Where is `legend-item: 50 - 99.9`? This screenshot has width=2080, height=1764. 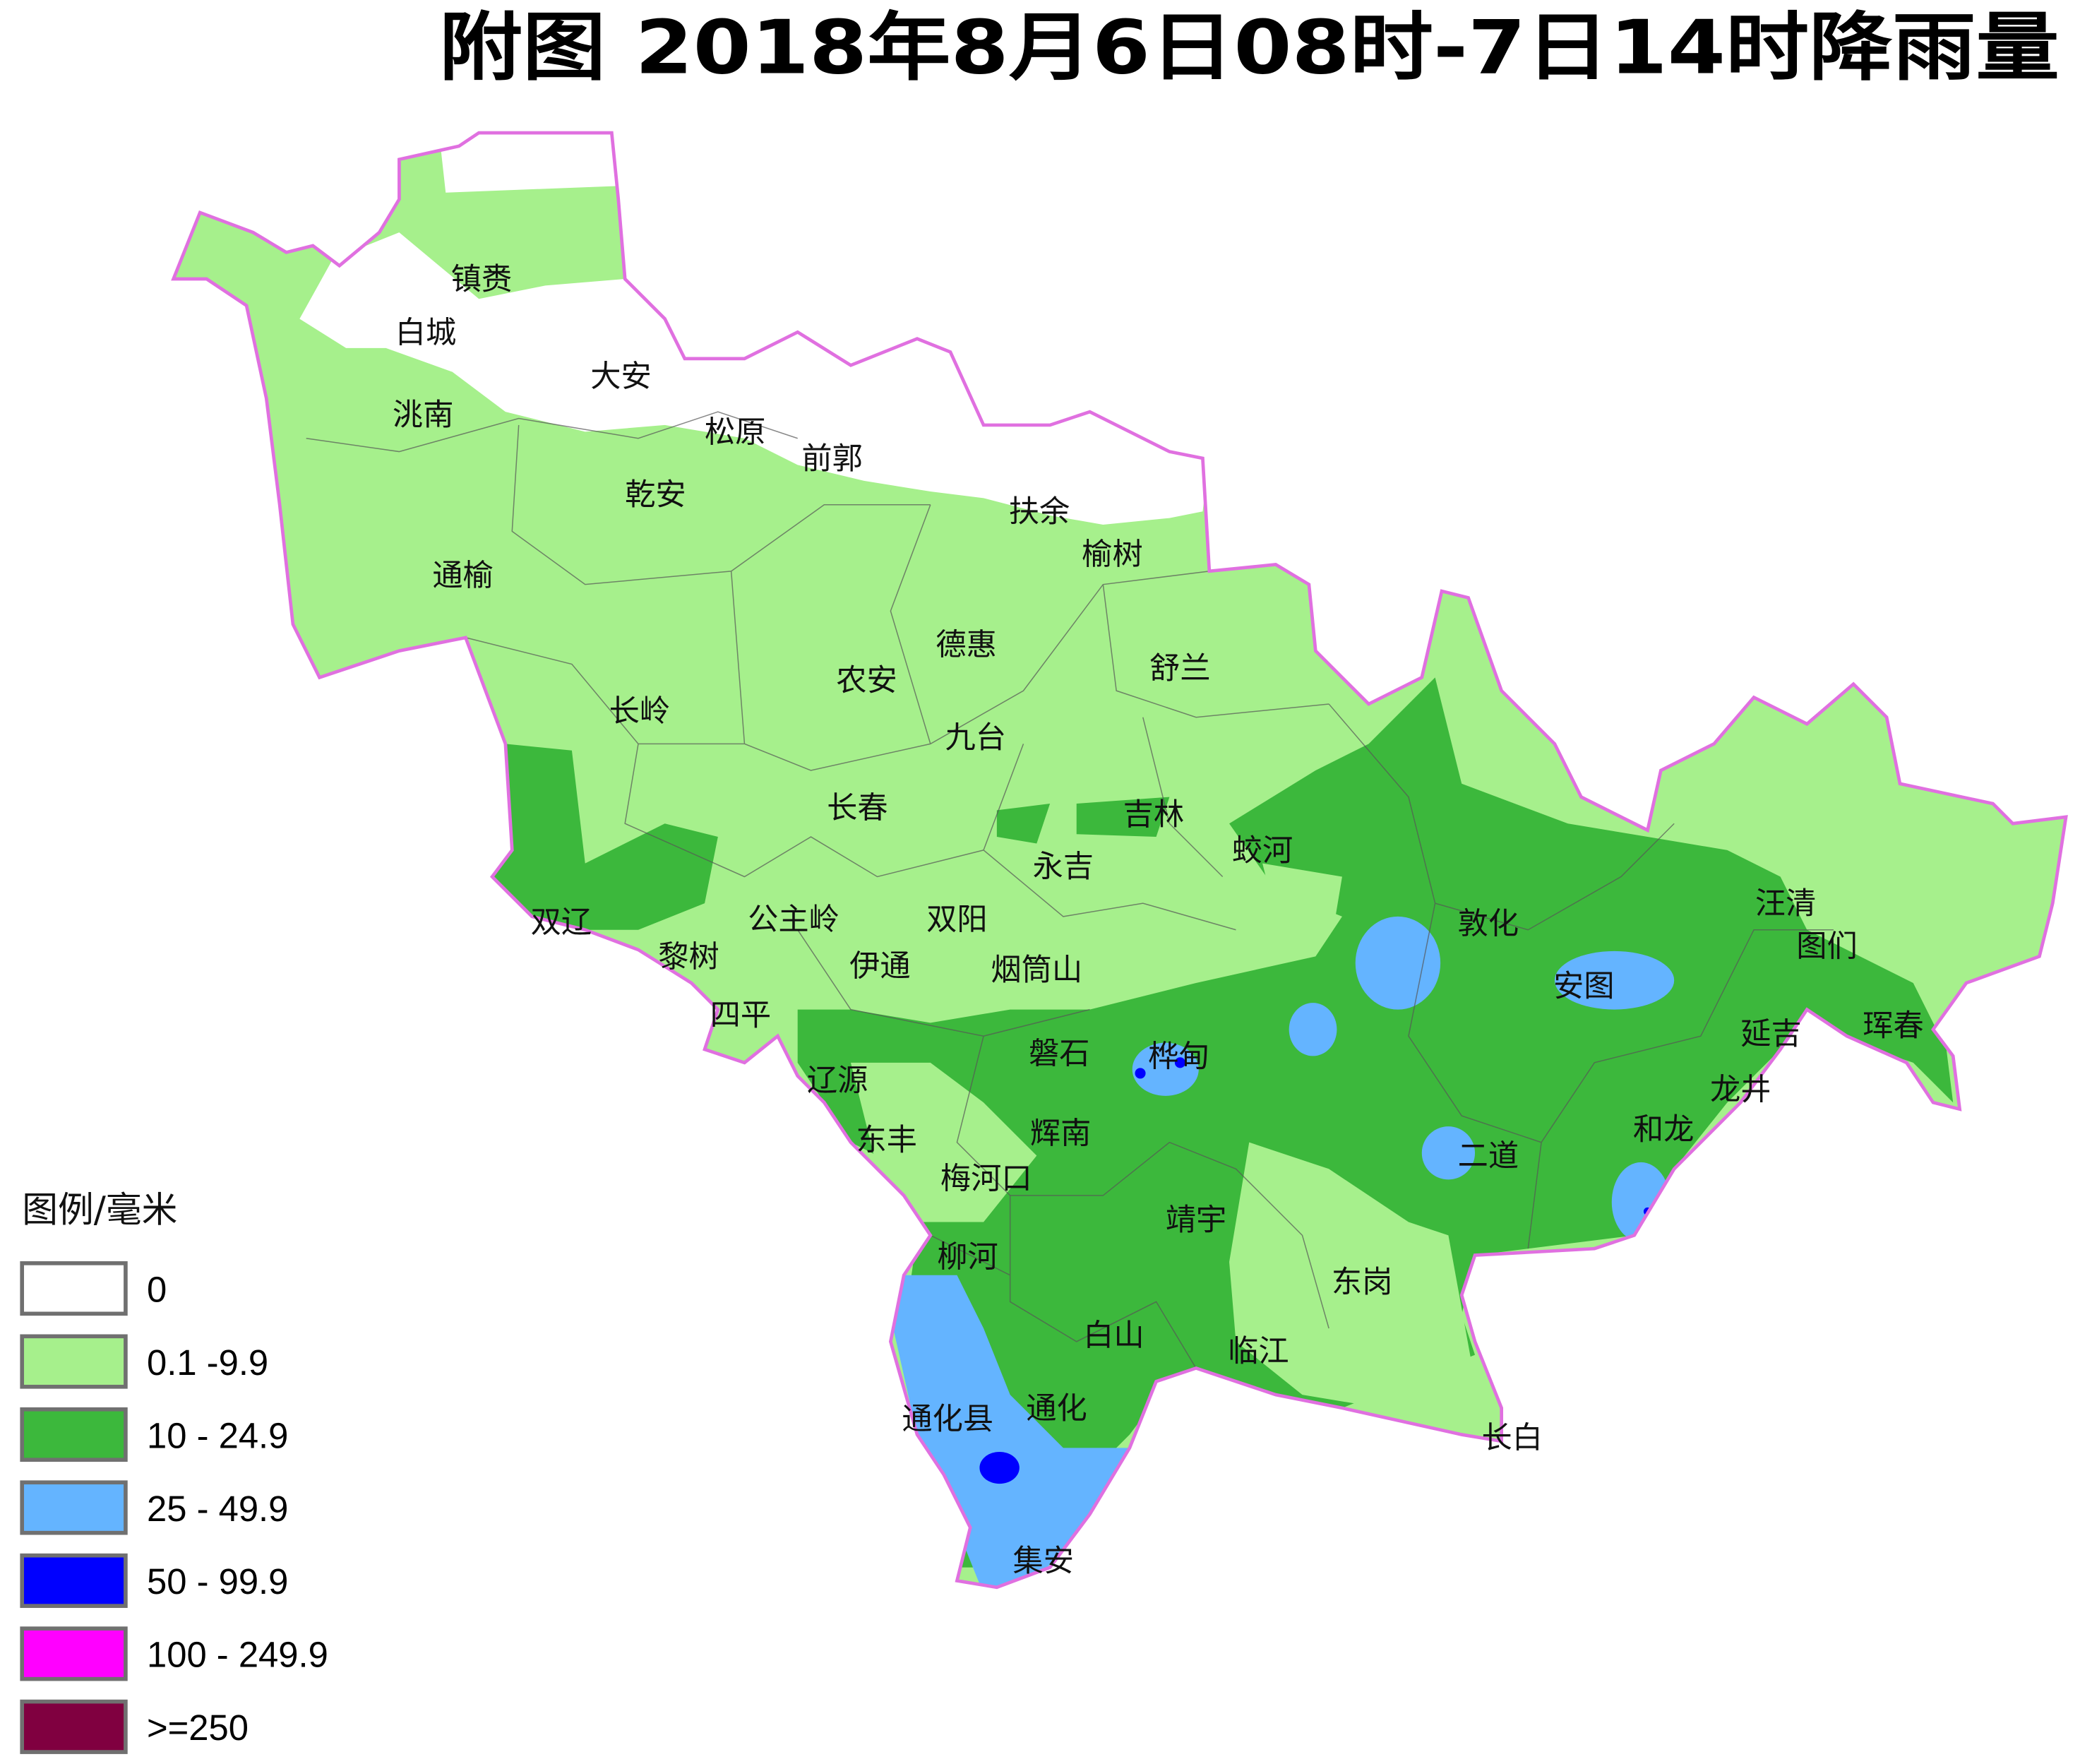
legend-item: 50 - 99.9 is located at coordinates (154, 1580).